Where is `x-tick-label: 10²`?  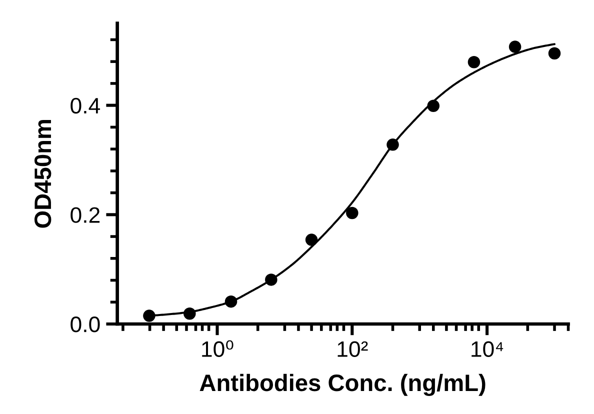 x-tick-label: 10² is located at coordinates (353, 349).